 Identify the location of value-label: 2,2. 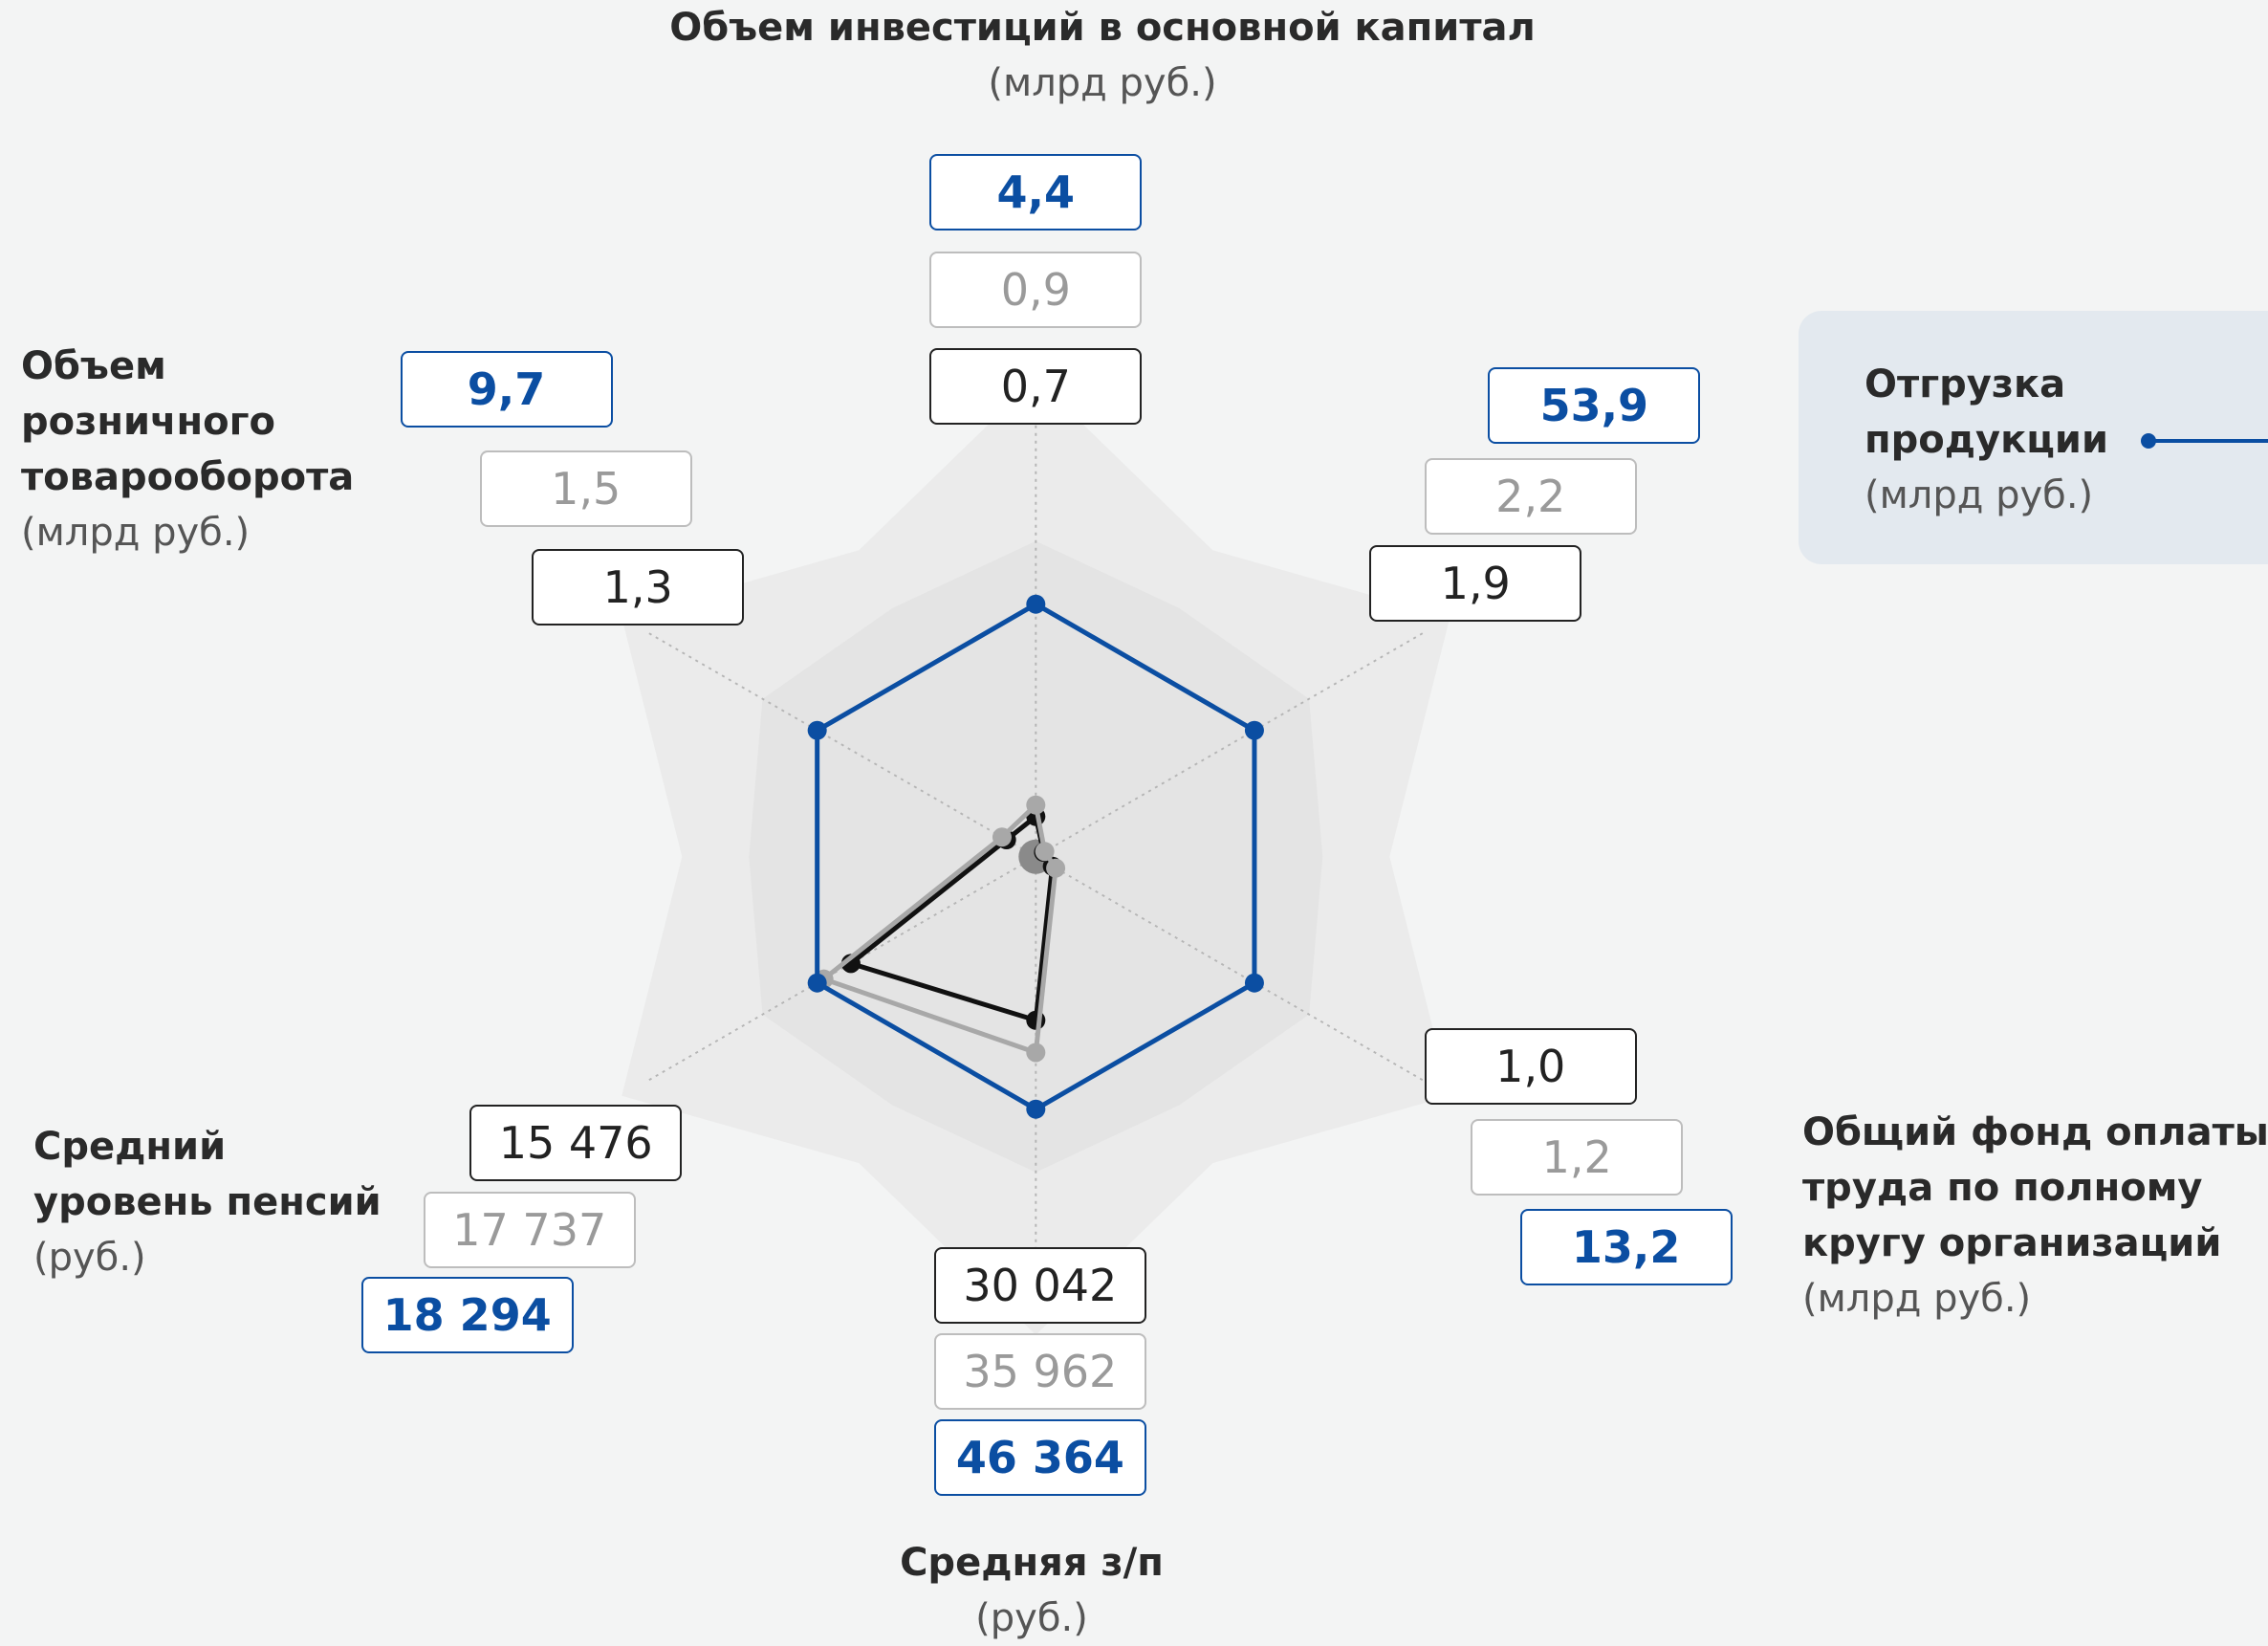
(1531, 496).